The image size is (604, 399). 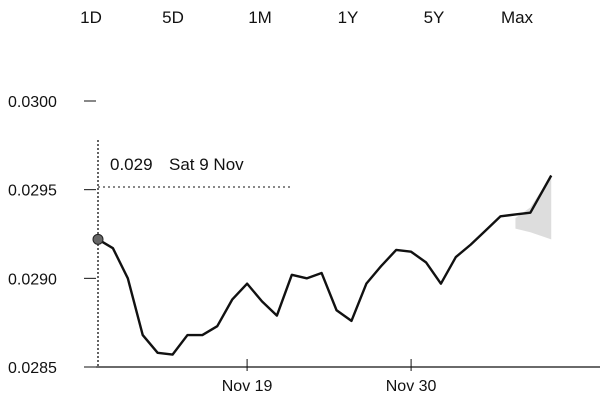 I want to click on y-tick-label-0: 0.0300, so click(x=32, y=102).